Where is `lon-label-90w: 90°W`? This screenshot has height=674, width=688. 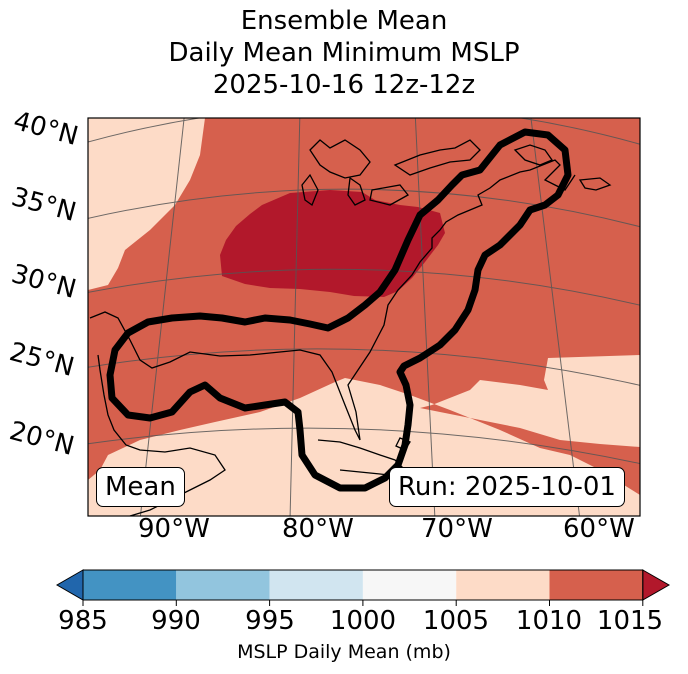
lon-label-90w: 90°W is located at coordinates (174, 529).